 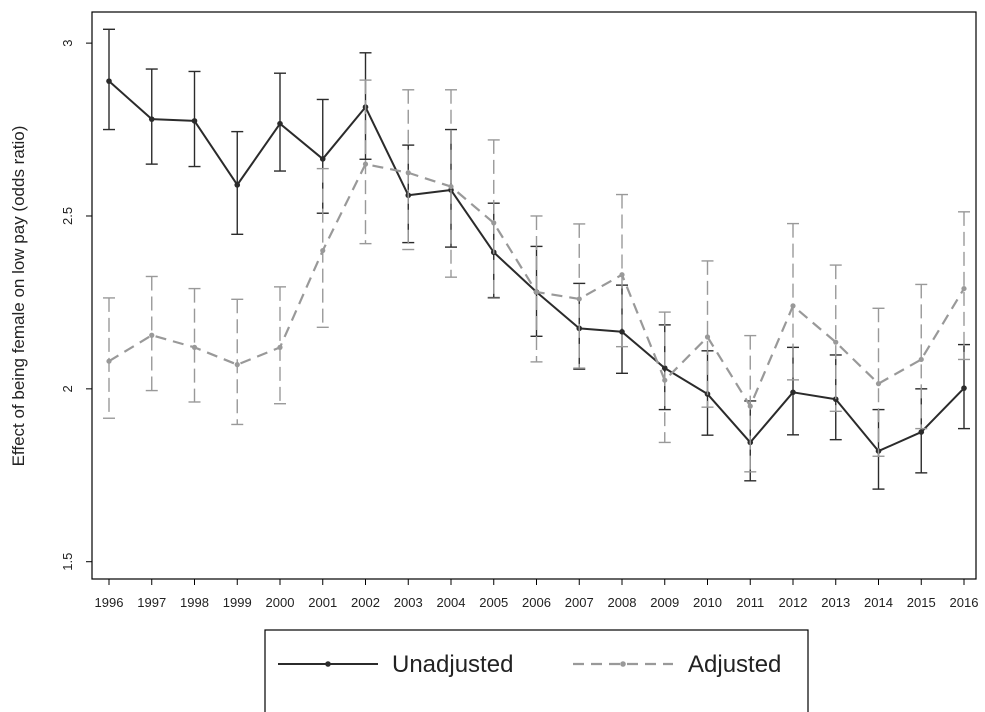 What do you see at coordinates (280, 602) in the screenshot?
I see `x-tick-label: 2000` at bounding box center [280, 602].